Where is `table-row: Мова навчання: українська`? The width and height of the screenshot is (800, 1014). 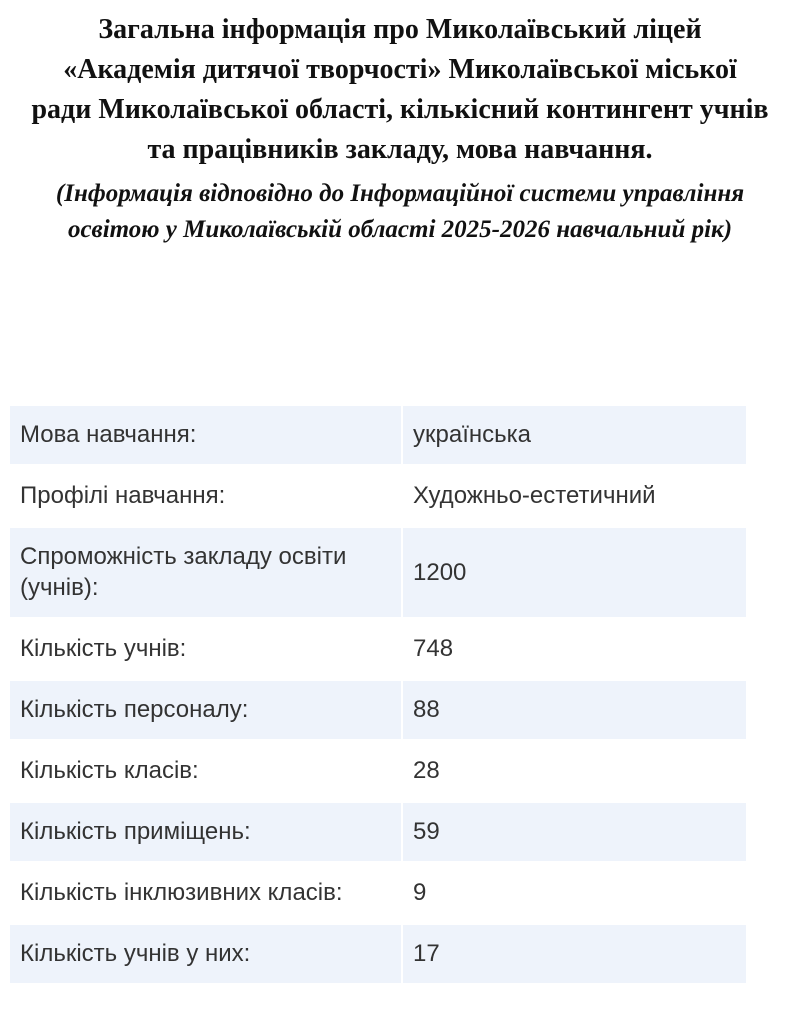 table-row: Мова навчання: українська is located at coordinates (378, 435).